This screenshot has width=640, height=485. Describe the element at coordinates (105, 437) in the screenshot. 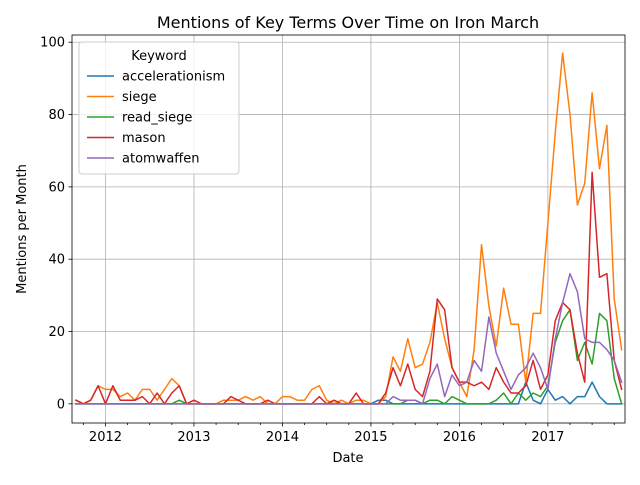

I see `x-tick-label: 2012` at that location.